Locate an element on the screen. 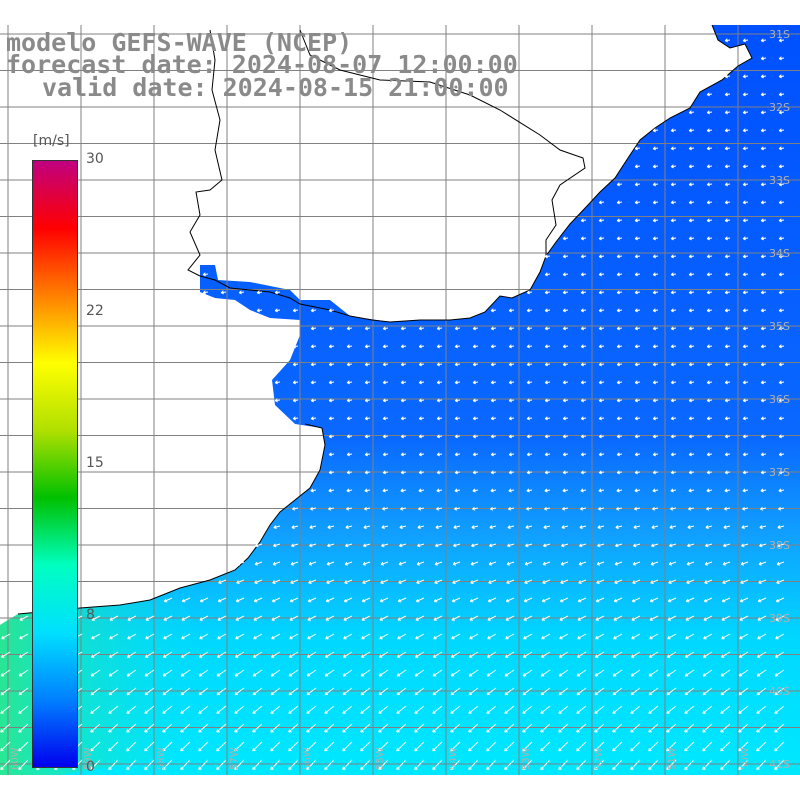 The height and width of the screenshot is (800, 800). lat-label: 34S is located at coordinates (779, 253).